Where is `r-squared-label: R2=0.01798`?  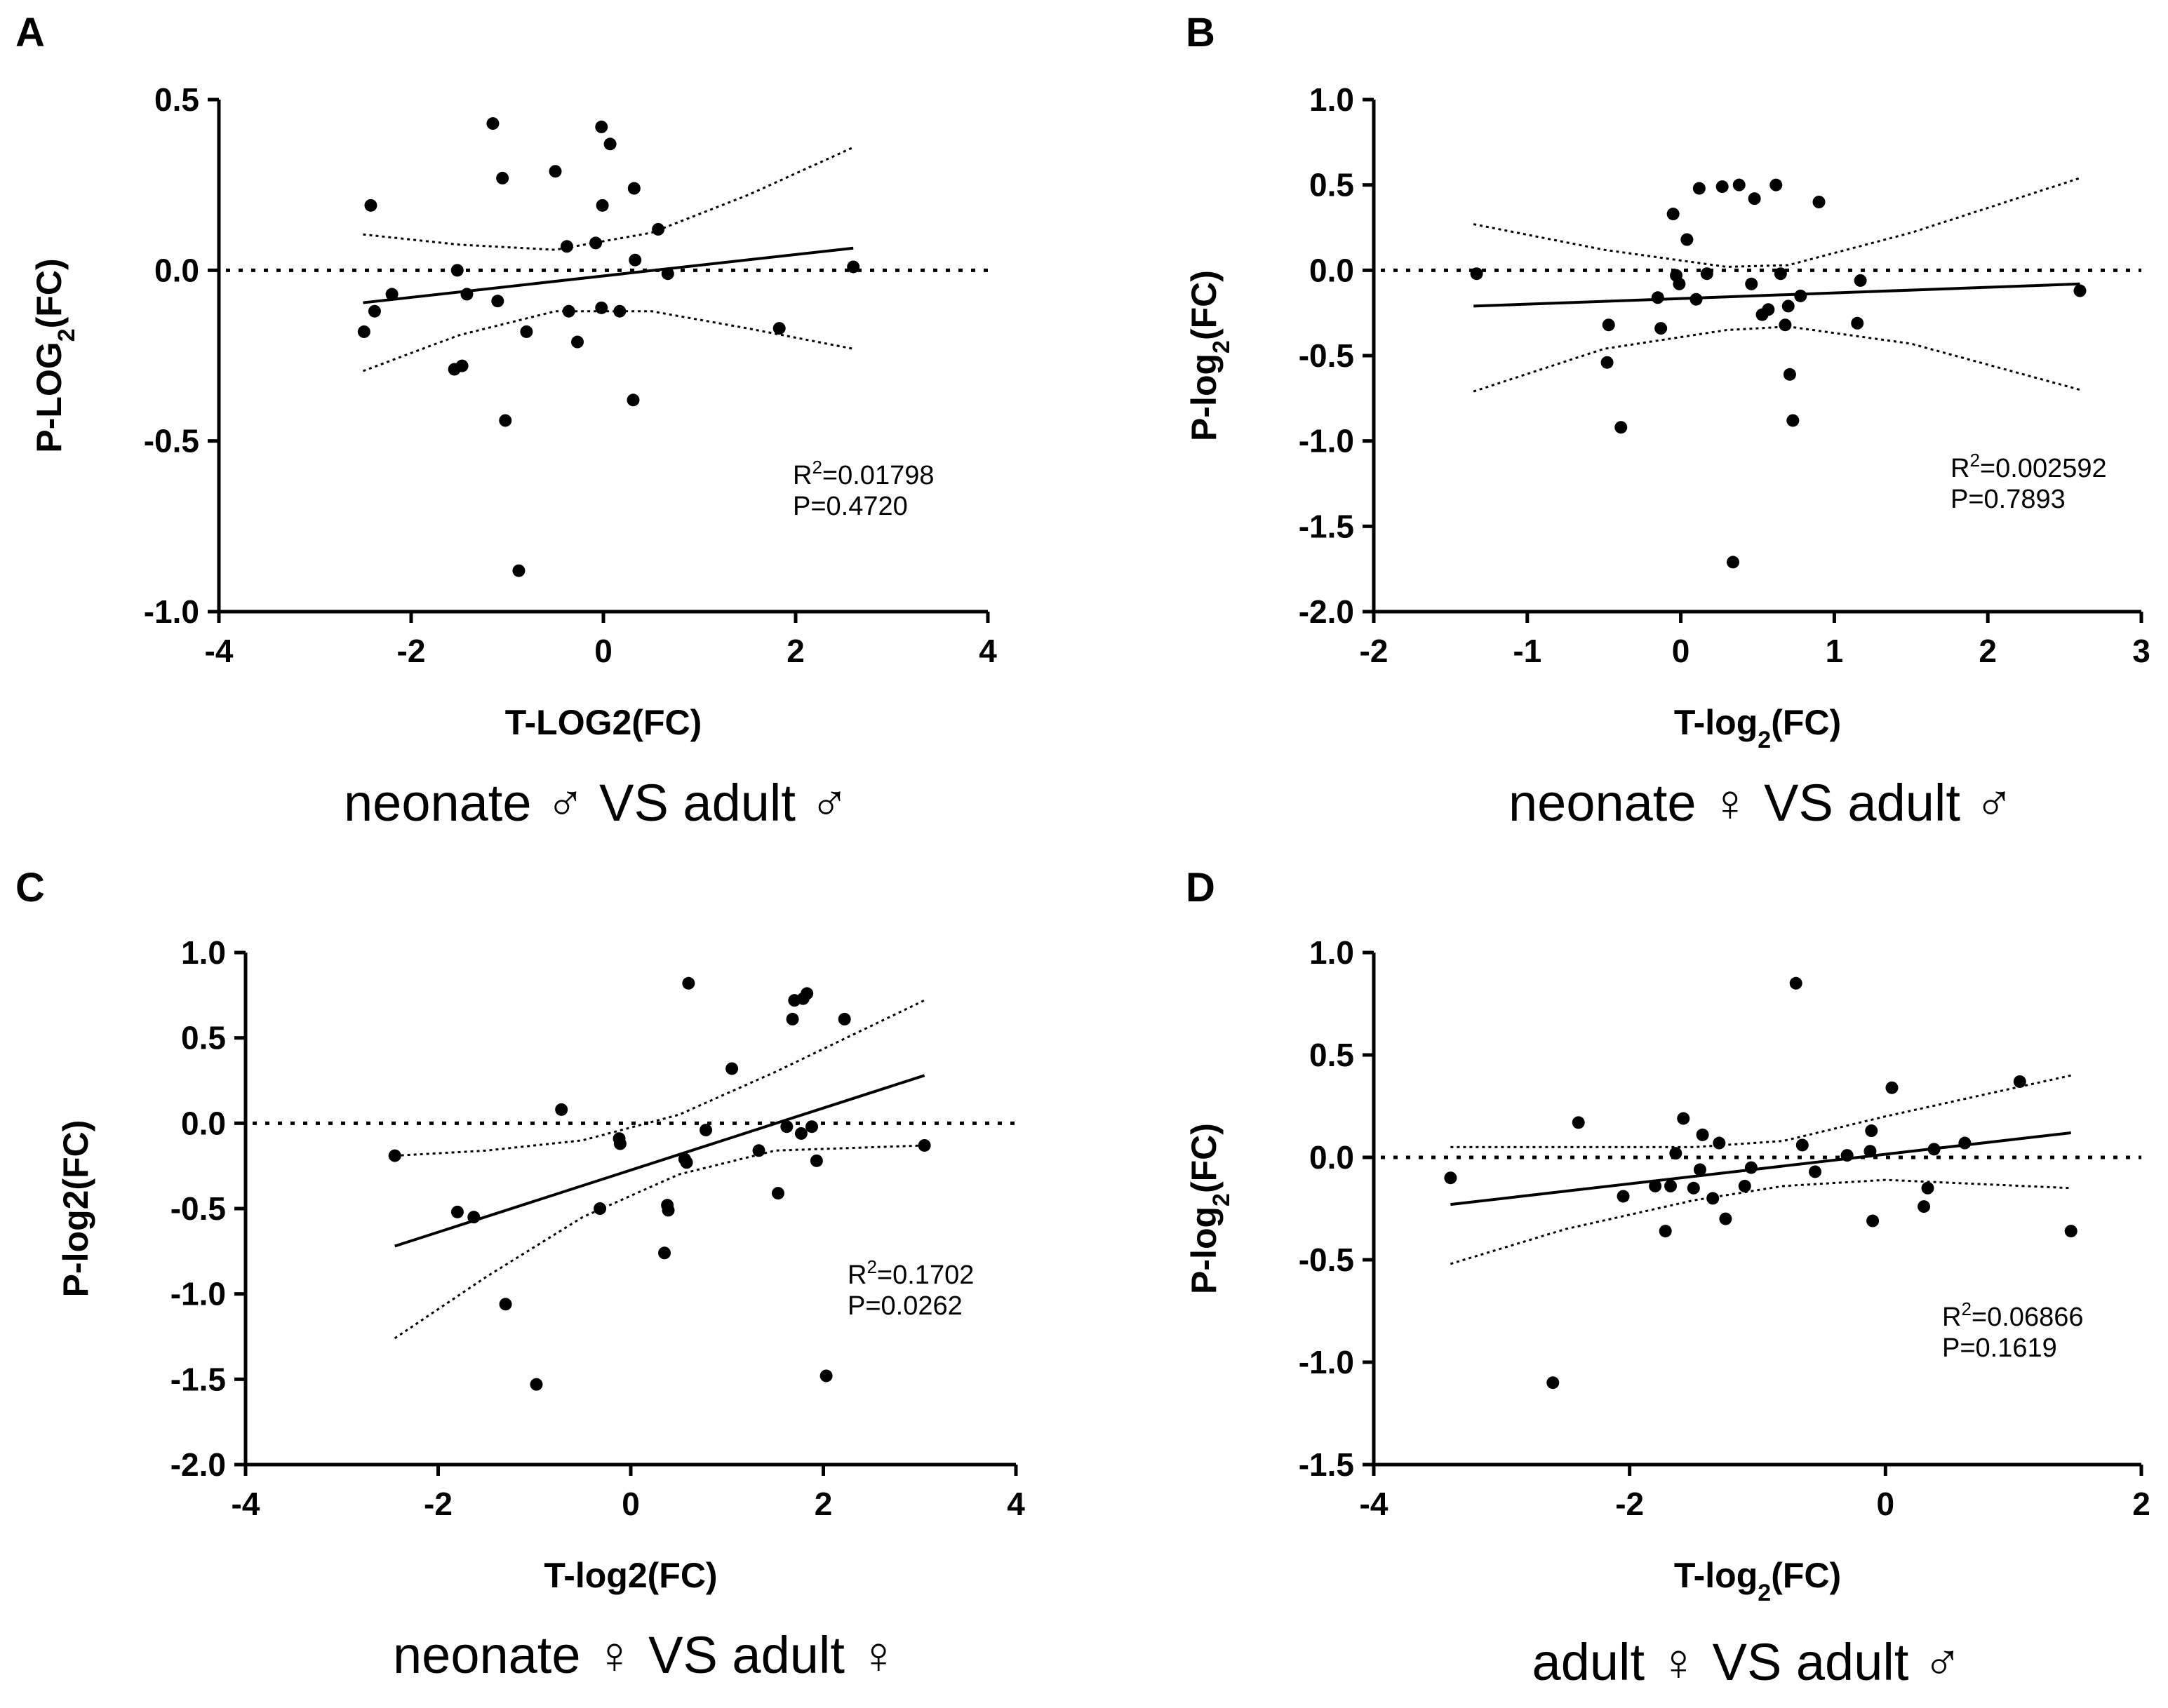
r-squared-label: R2=0.01798 is located at coordinates (863, 474).